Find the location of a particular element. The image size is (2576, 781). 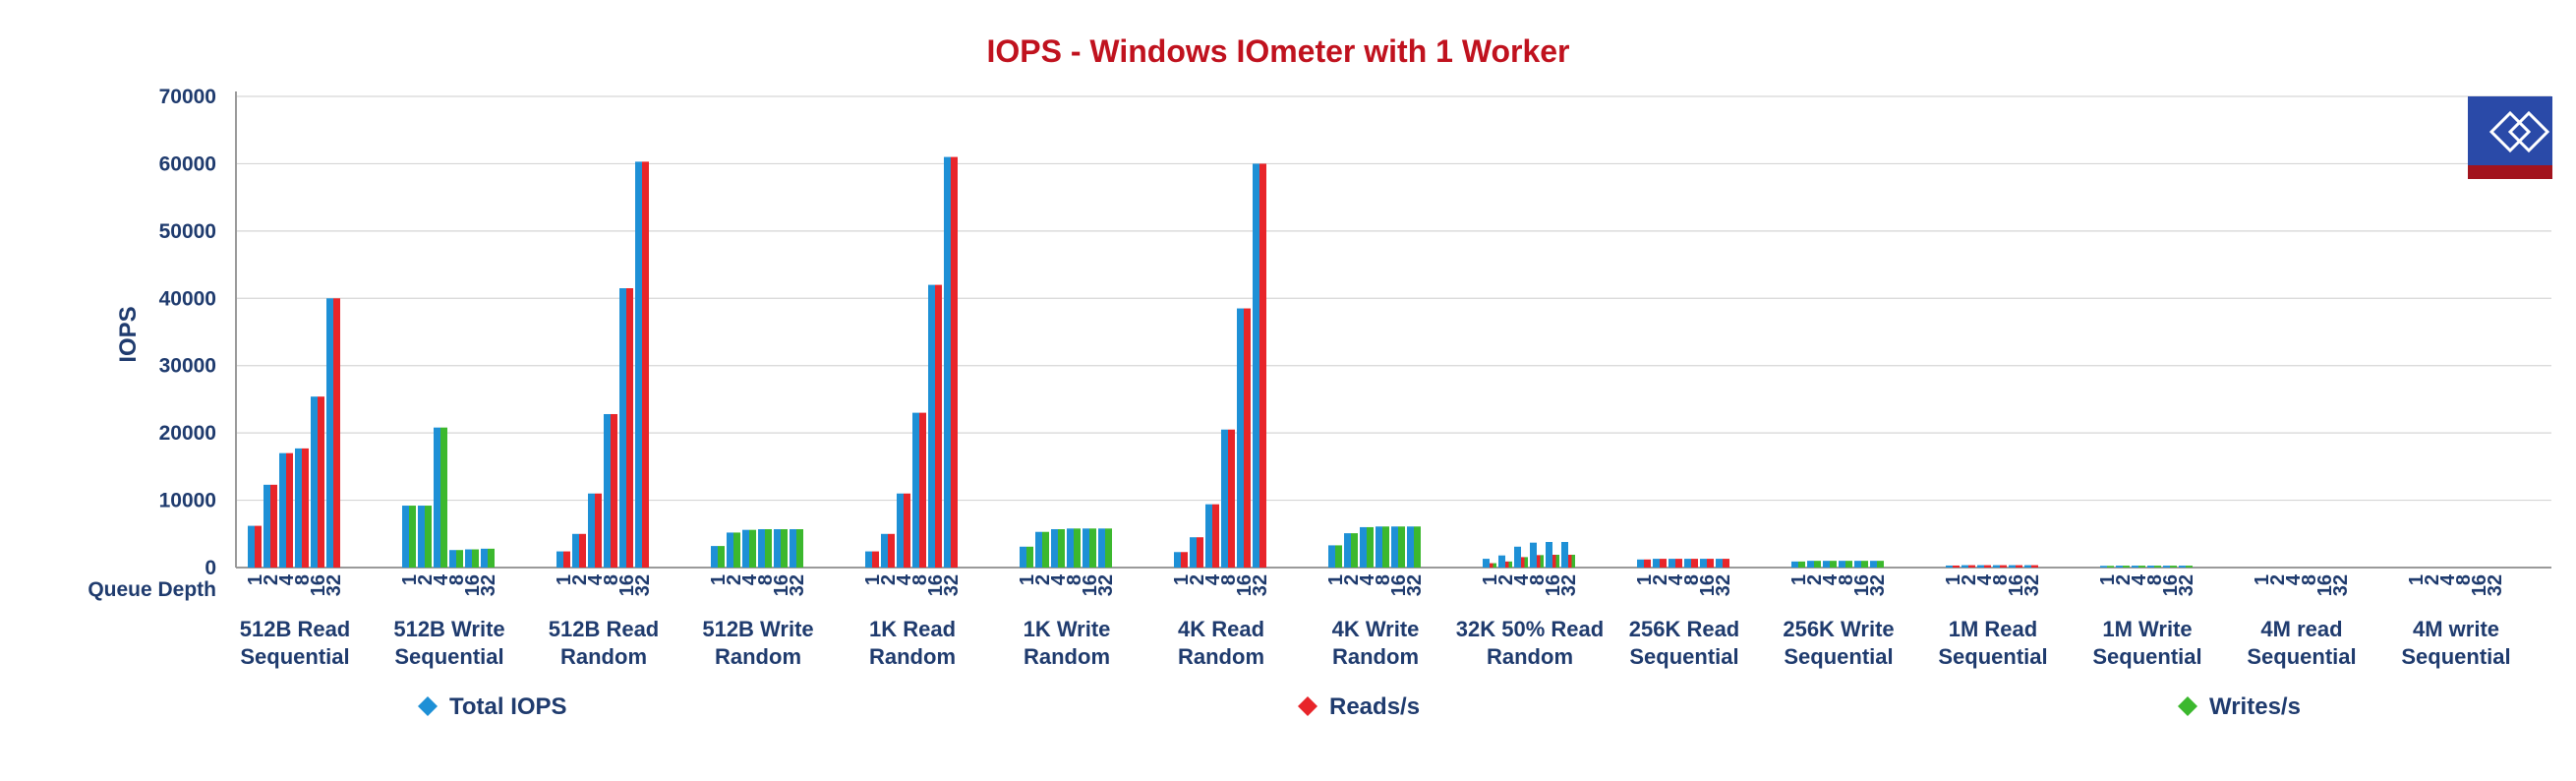

y-axis-label: IOPS is located at coordinates (128, 334).